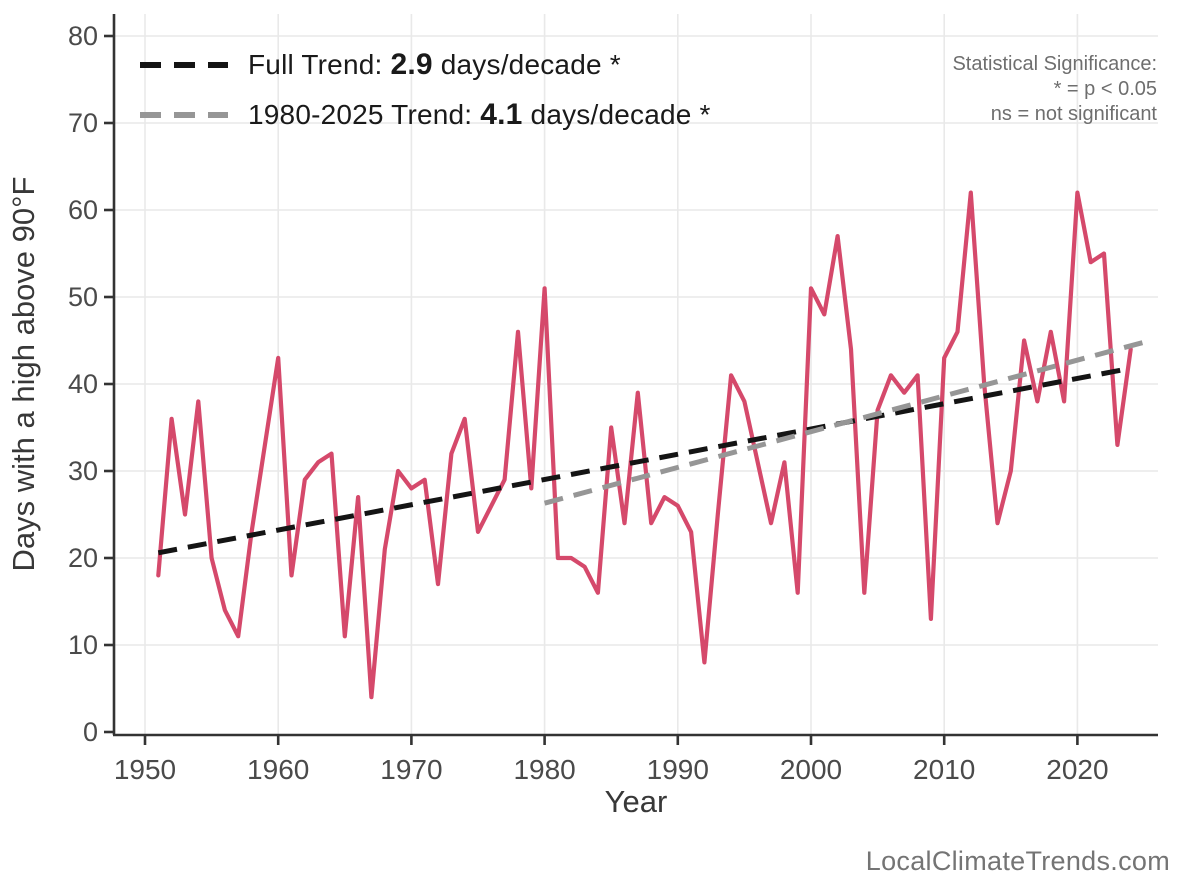  I want to click on x-tick-label-2000: 2000, so click(811, 769).